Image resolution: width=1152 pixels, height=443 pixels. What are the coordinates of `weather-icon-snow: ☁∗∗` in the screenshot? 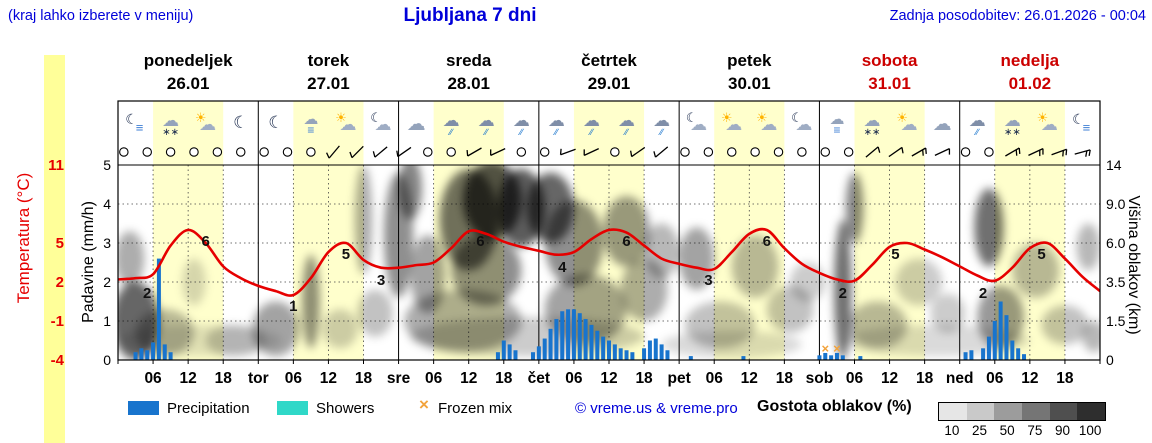 It's located at (170, 124).